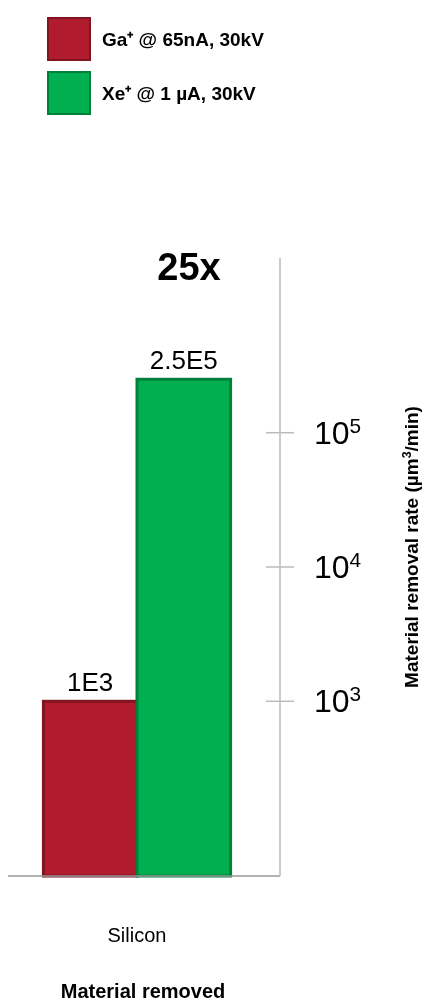  Describe the element at coordinates (183, 360) in the screenshot. I see `data-label: 2.5E5` at that location.